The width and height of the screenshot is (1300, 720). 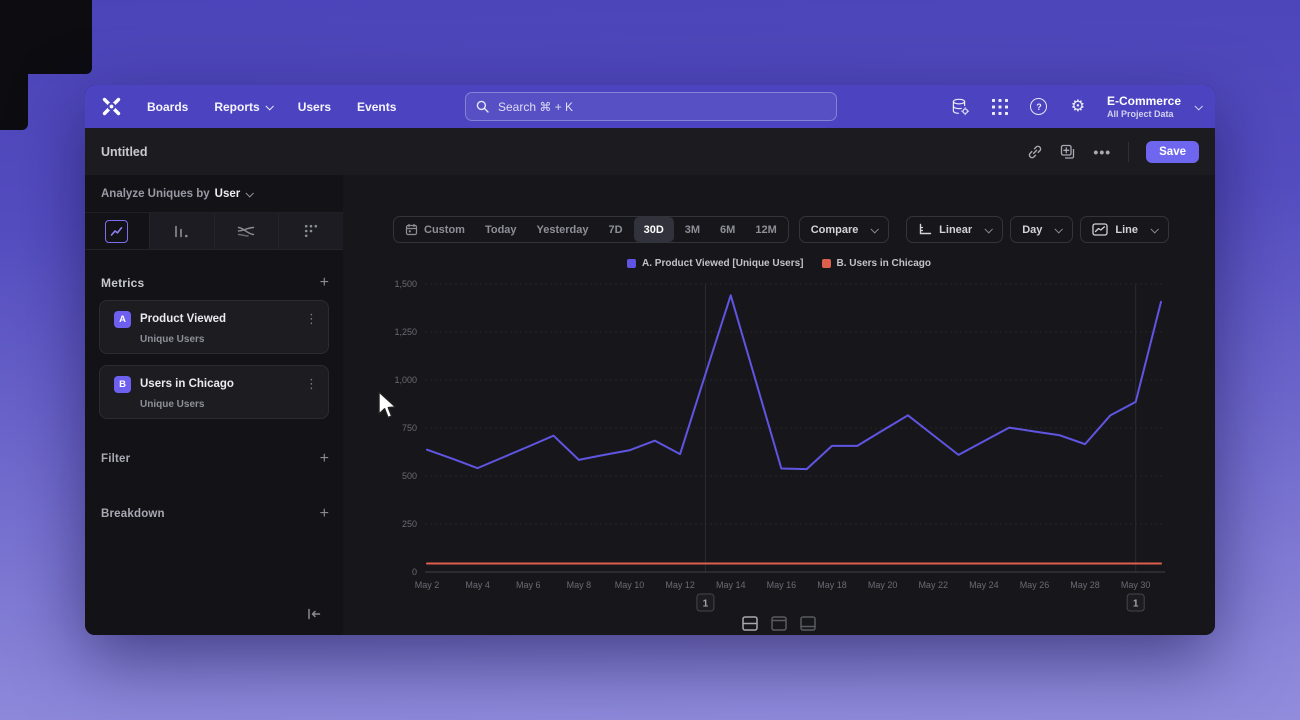 I want to click on layout-toggle-bottom-view, so click(x=808, y=623).